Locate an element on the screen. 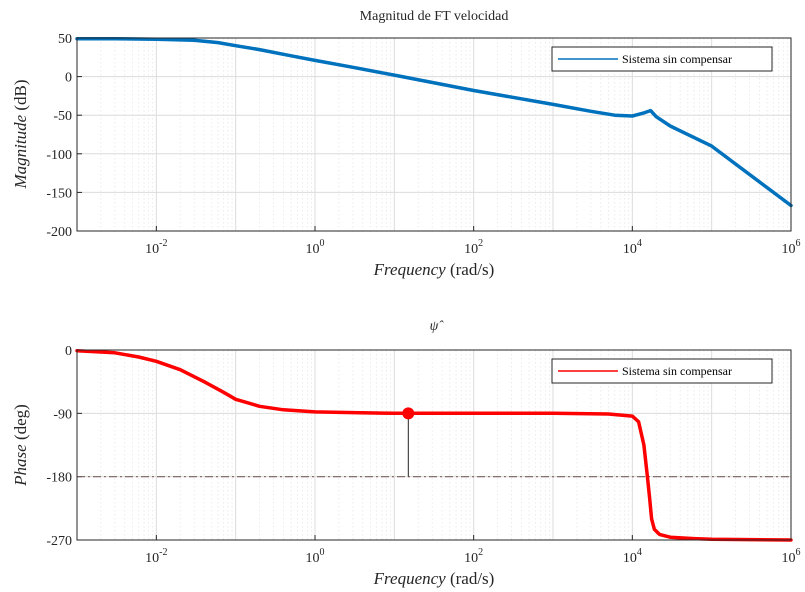  magnitude-x-label: Frequency (rad/s) is located at coordinates (434, 269).